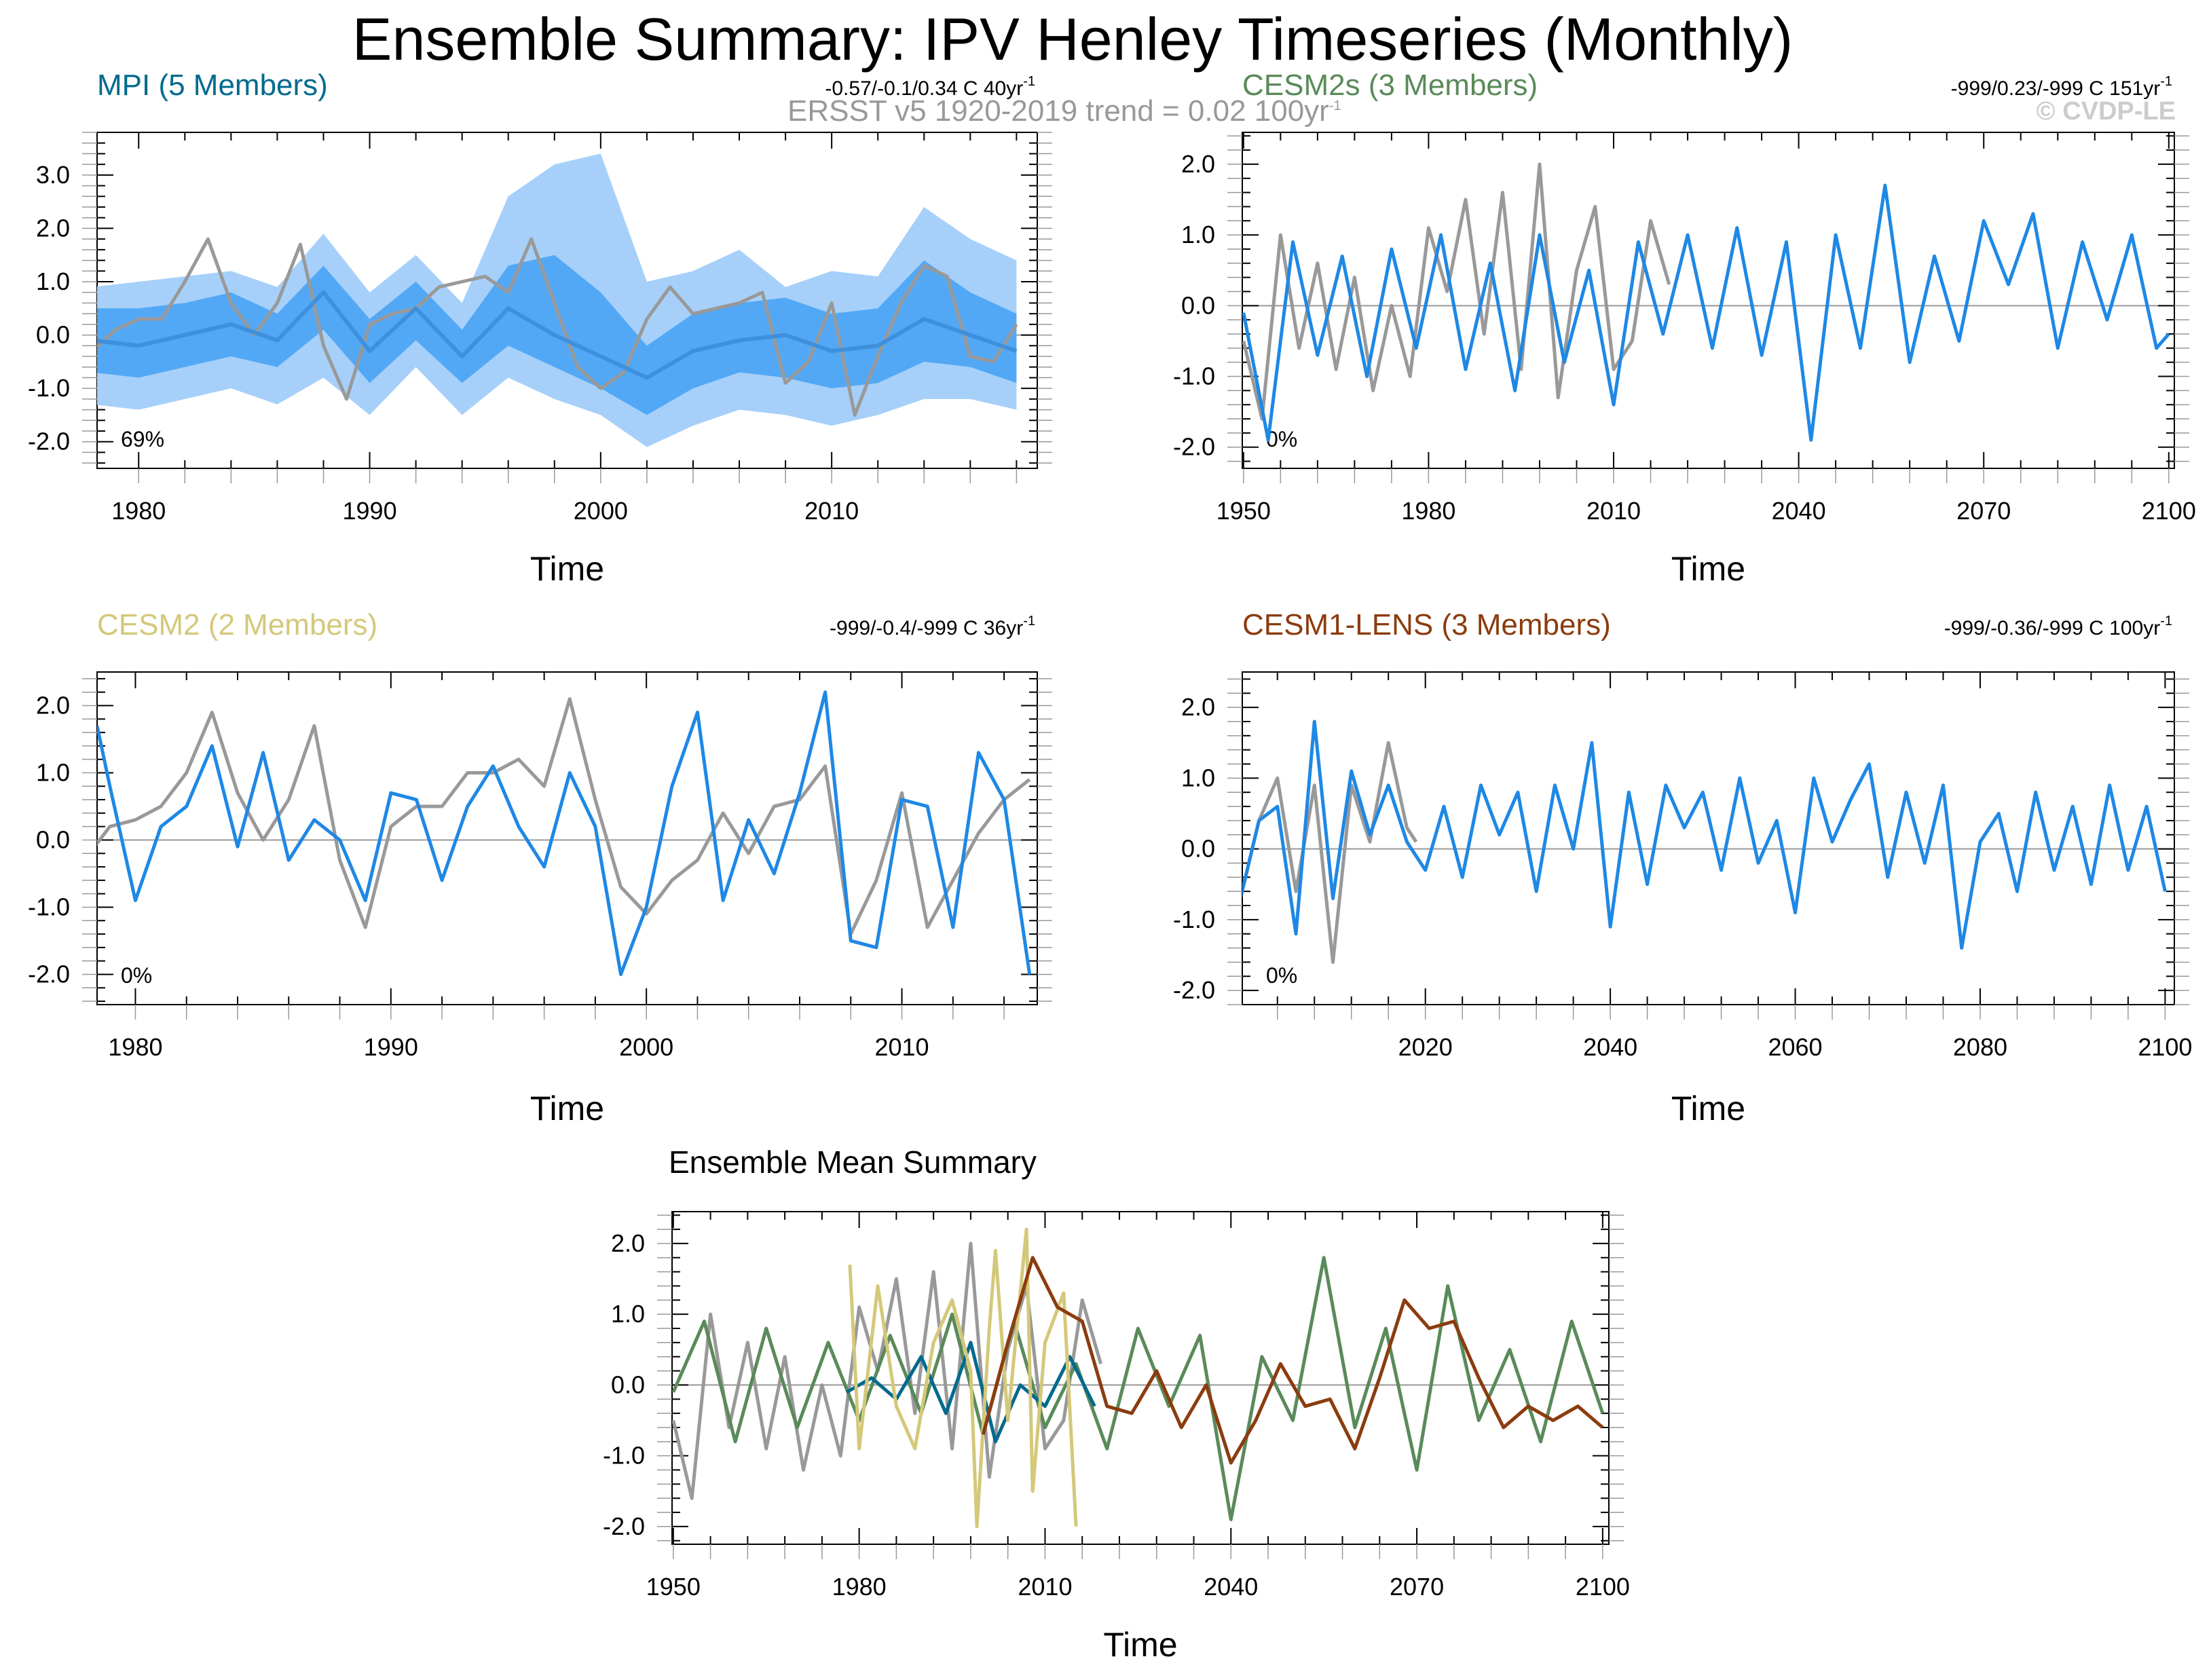  Describe the element at coordinates (370, 511) in the screenshot. I see `mpi-xtick-label: 1990` at that location.